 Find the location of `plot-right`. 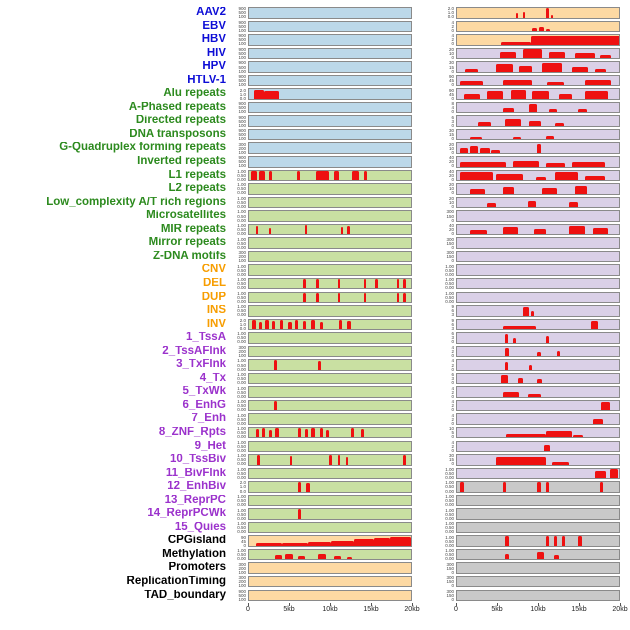

plot-right is located at coordinates (538, 568).